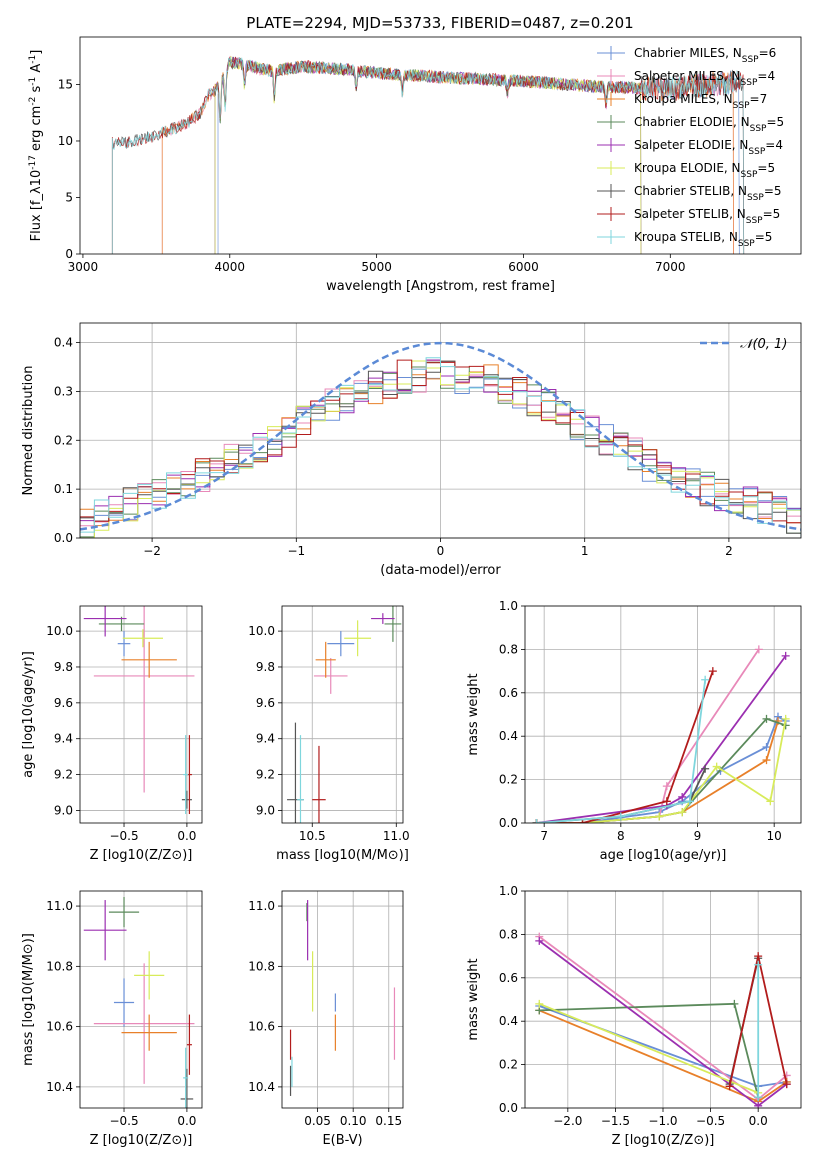 This screenshot has width=819, height=1170. Describe the element at coordinates (65, 141) in the screenshot. I see `tick-label-y: 10` at that location.